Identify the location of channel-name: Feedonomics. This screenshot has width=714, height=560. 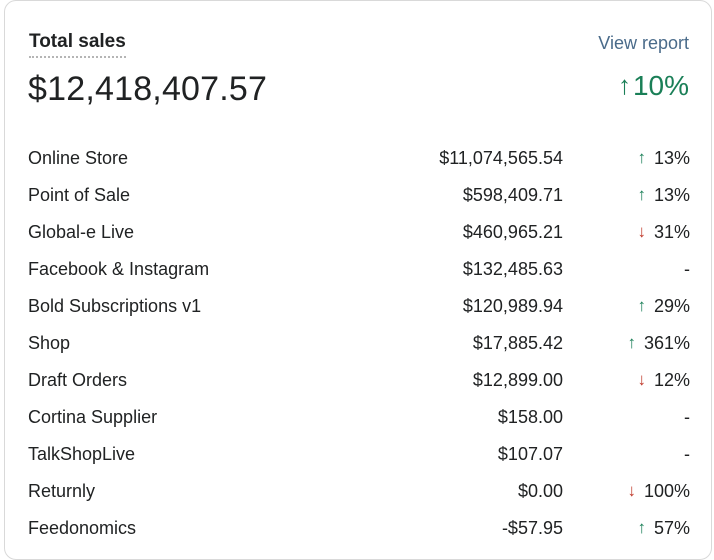
(82, 528).